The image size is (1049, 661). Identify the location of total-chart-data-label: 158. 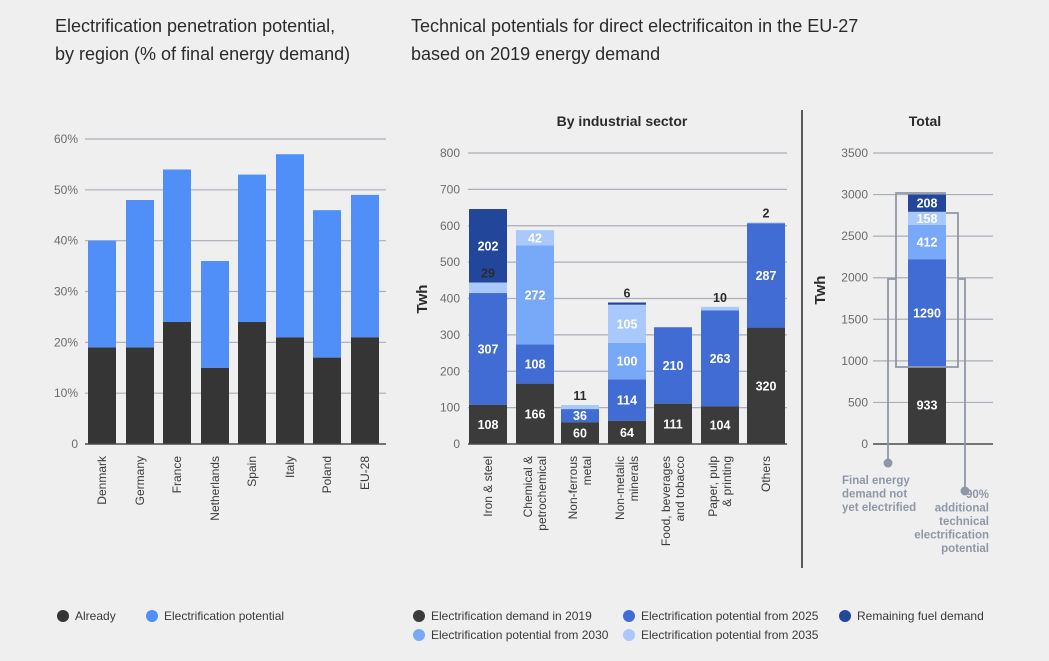
(927, 219).